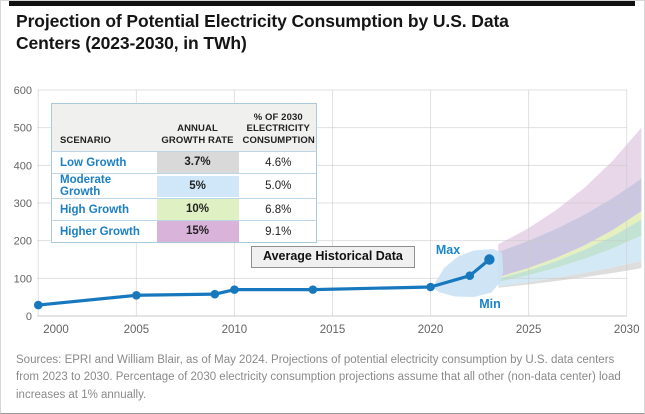  Describe the element at coordinates (103, 127) in the screenshot. I see `header-scenario: SCENARIO` at that location.